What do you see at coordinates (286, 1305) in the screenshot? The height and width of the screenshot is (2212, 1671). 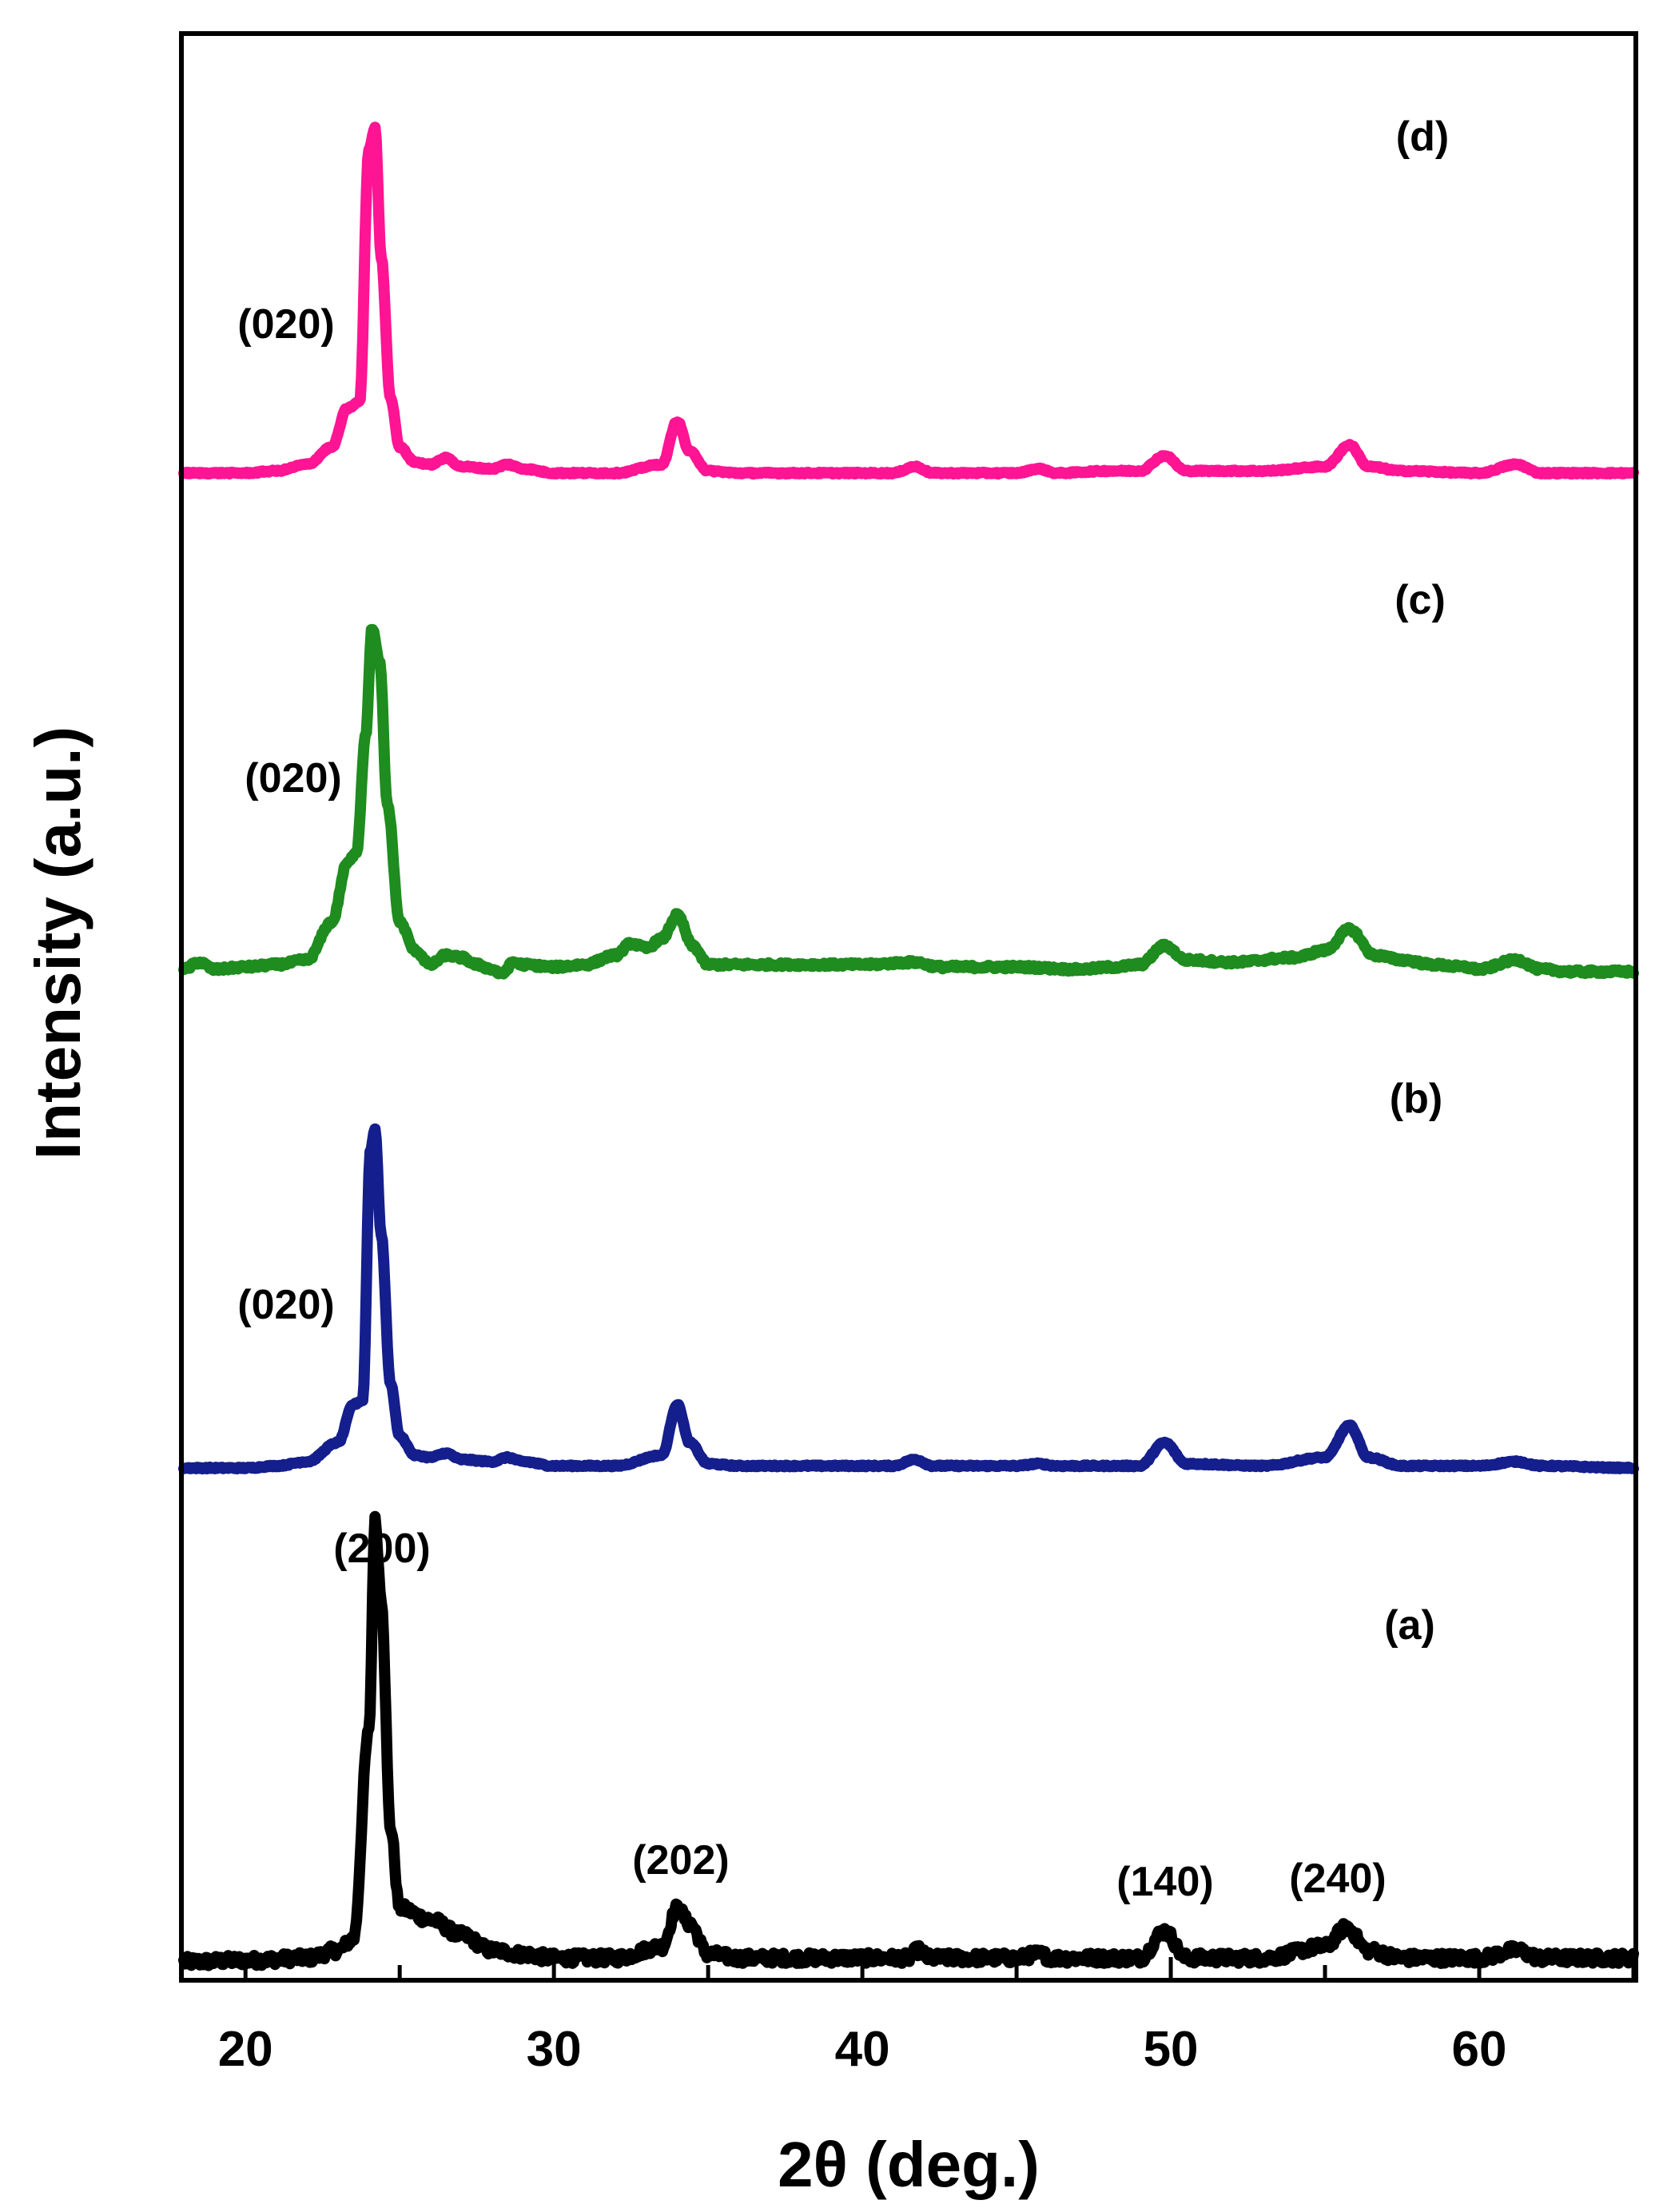 I see `peak-label-020-b: (020)` at bounding box center [286, 1305].